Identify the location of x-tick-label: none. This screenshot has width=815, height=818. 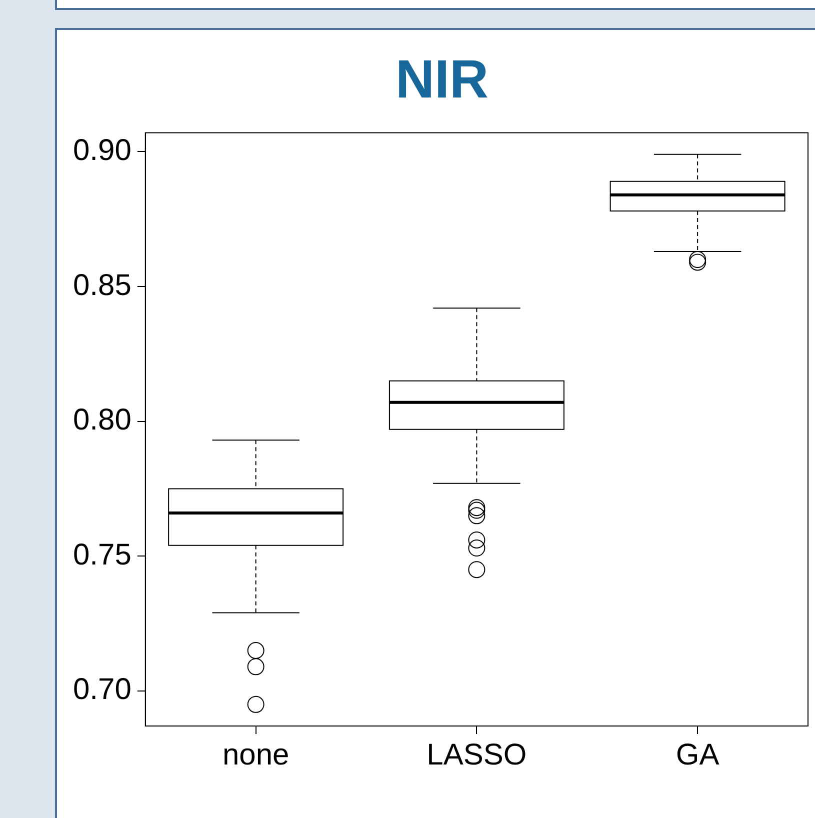
(256, 755).